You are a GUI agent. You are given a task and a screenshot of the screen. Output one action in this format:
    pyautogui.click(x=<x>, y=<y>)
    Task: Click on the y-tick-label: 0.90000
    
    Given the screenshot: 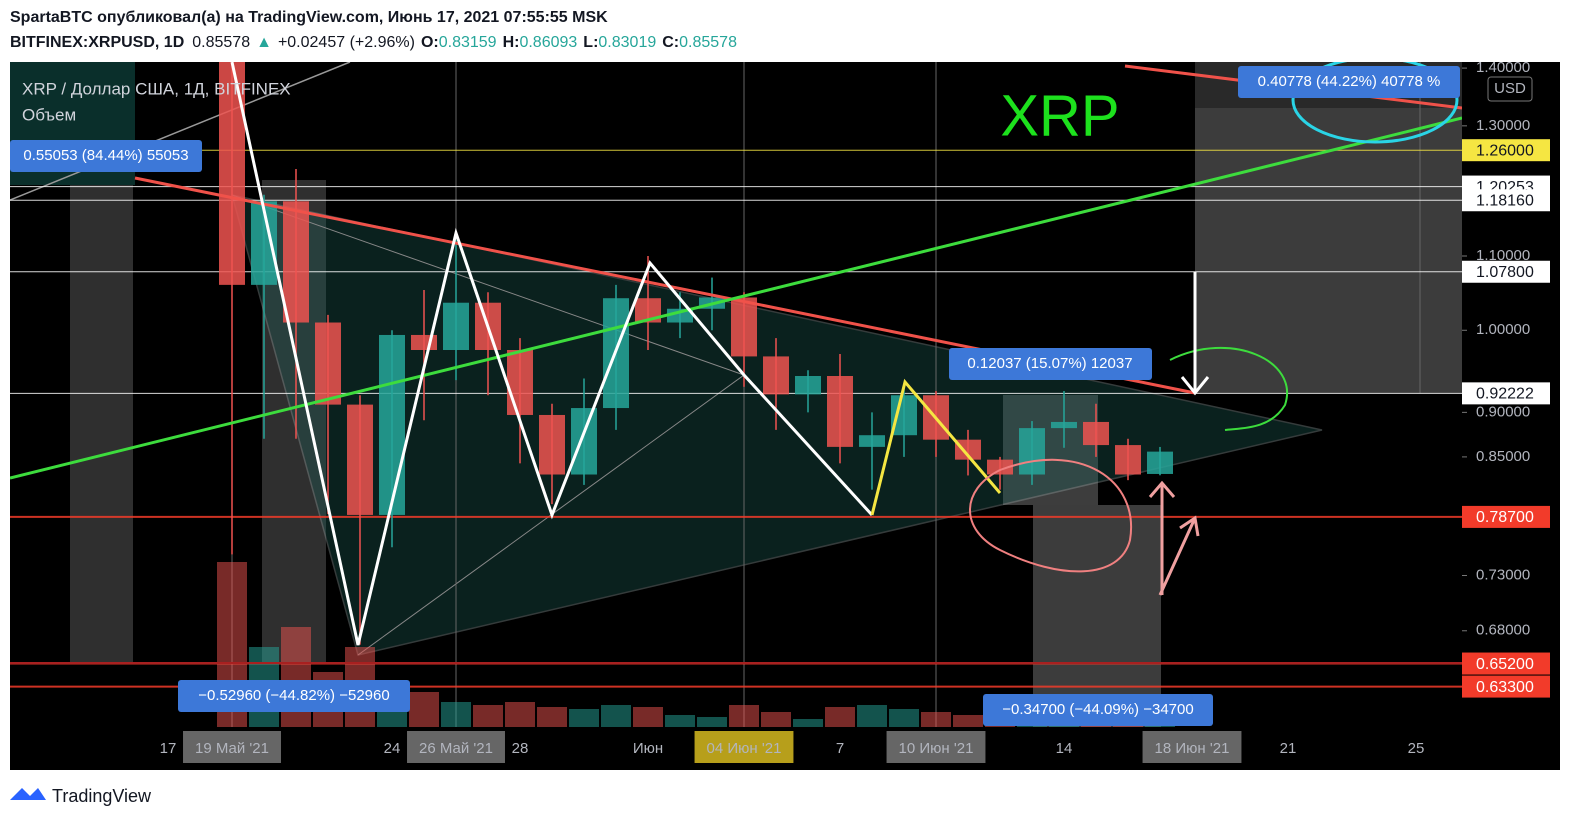 What is the action you would take?
    pyautogui.click(x=1503, y=411)
    